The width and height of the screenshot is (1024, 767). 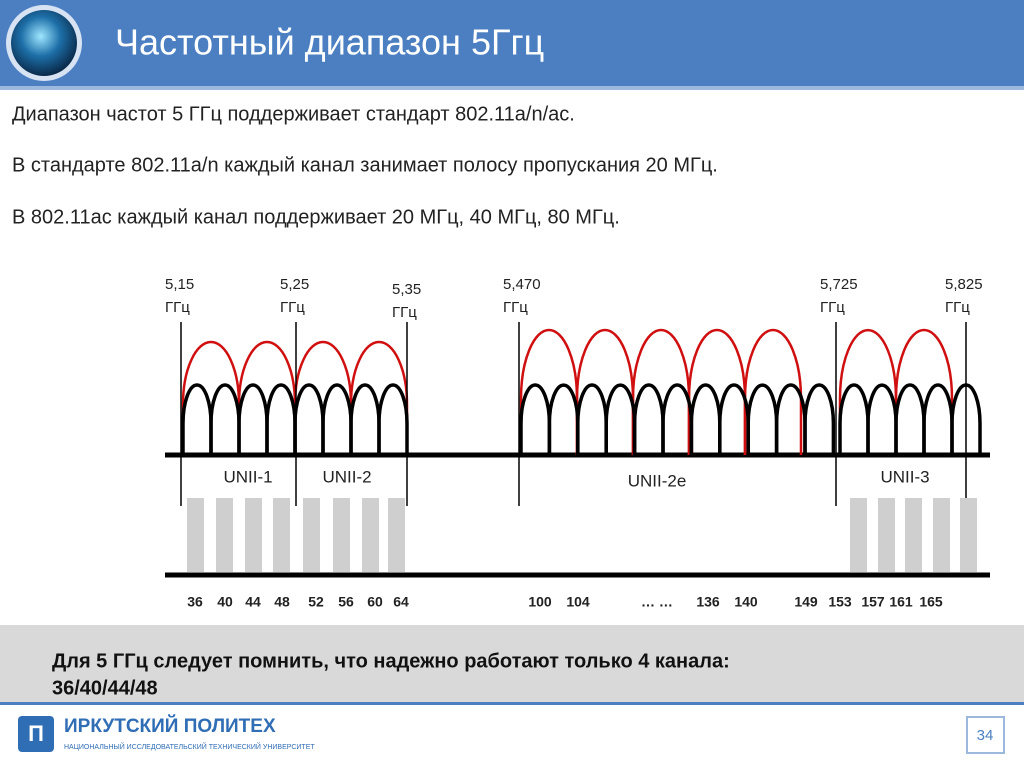 I want to click on channel-label: 44, so click(x=253, y=602).